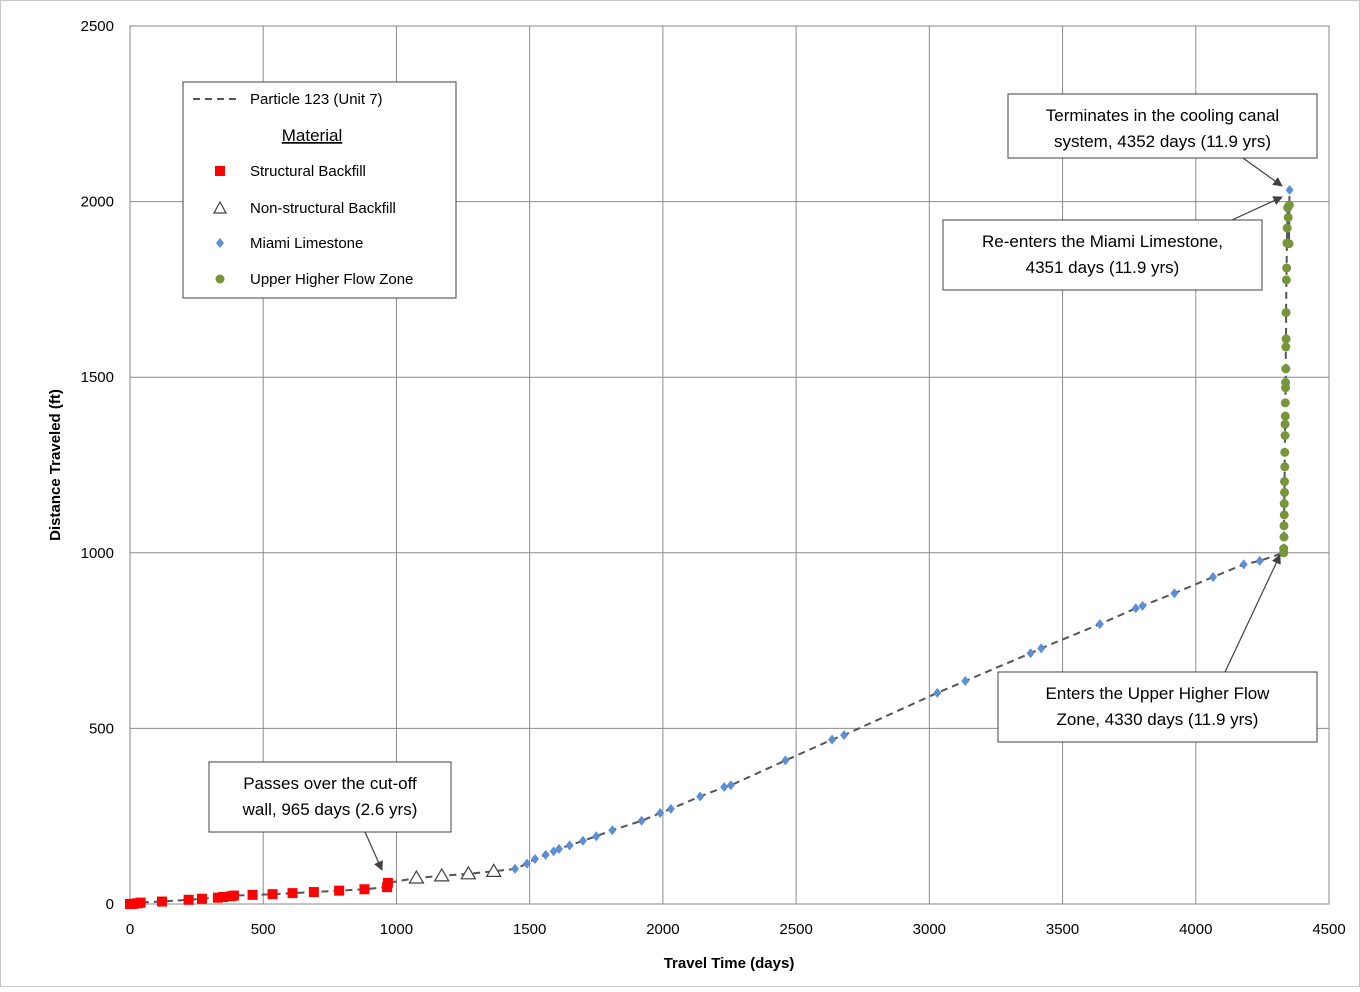  What do you see at coordinates (55, 465) in the screenshot?
I see `y-axis-title: Distance Traveled (ft)` at bounding box center [55, 465].